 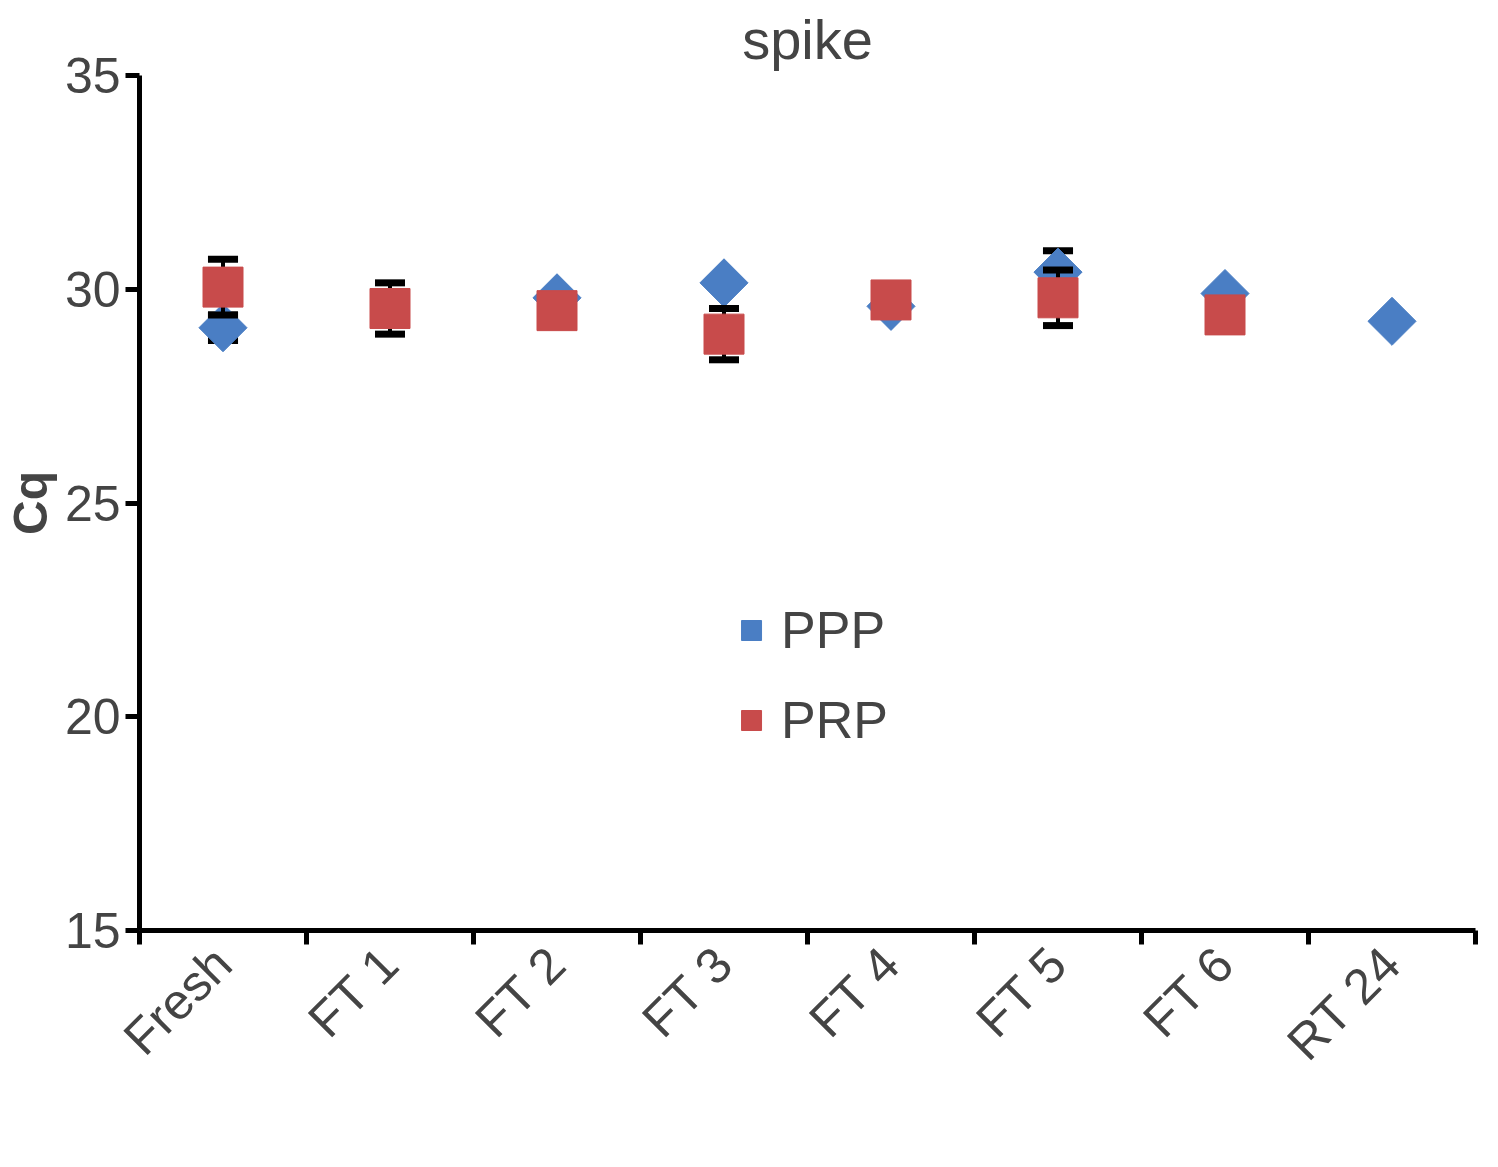 What do you see at coordinates (1344, 1003) in the screenshot?
I see `x-tick-label: RT 24` at bounding box center [1344, 1003].